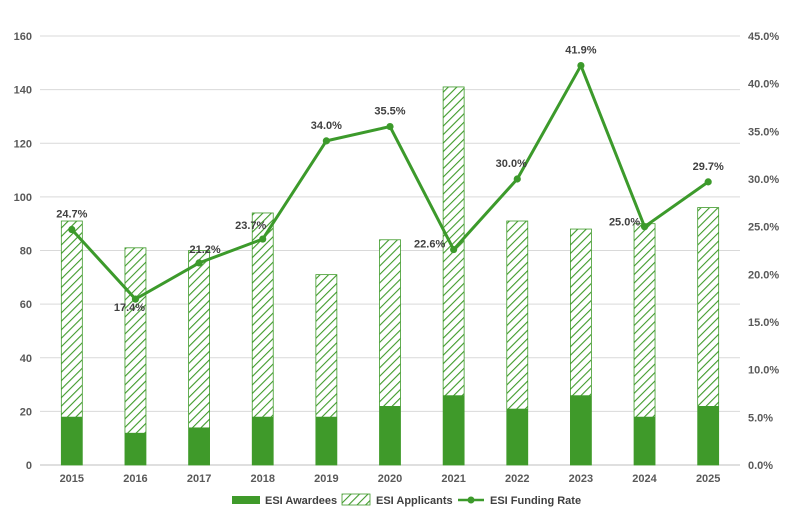 The image size is (800, 521). I want to click on legend-swatch-awardees, so click(246, 500).